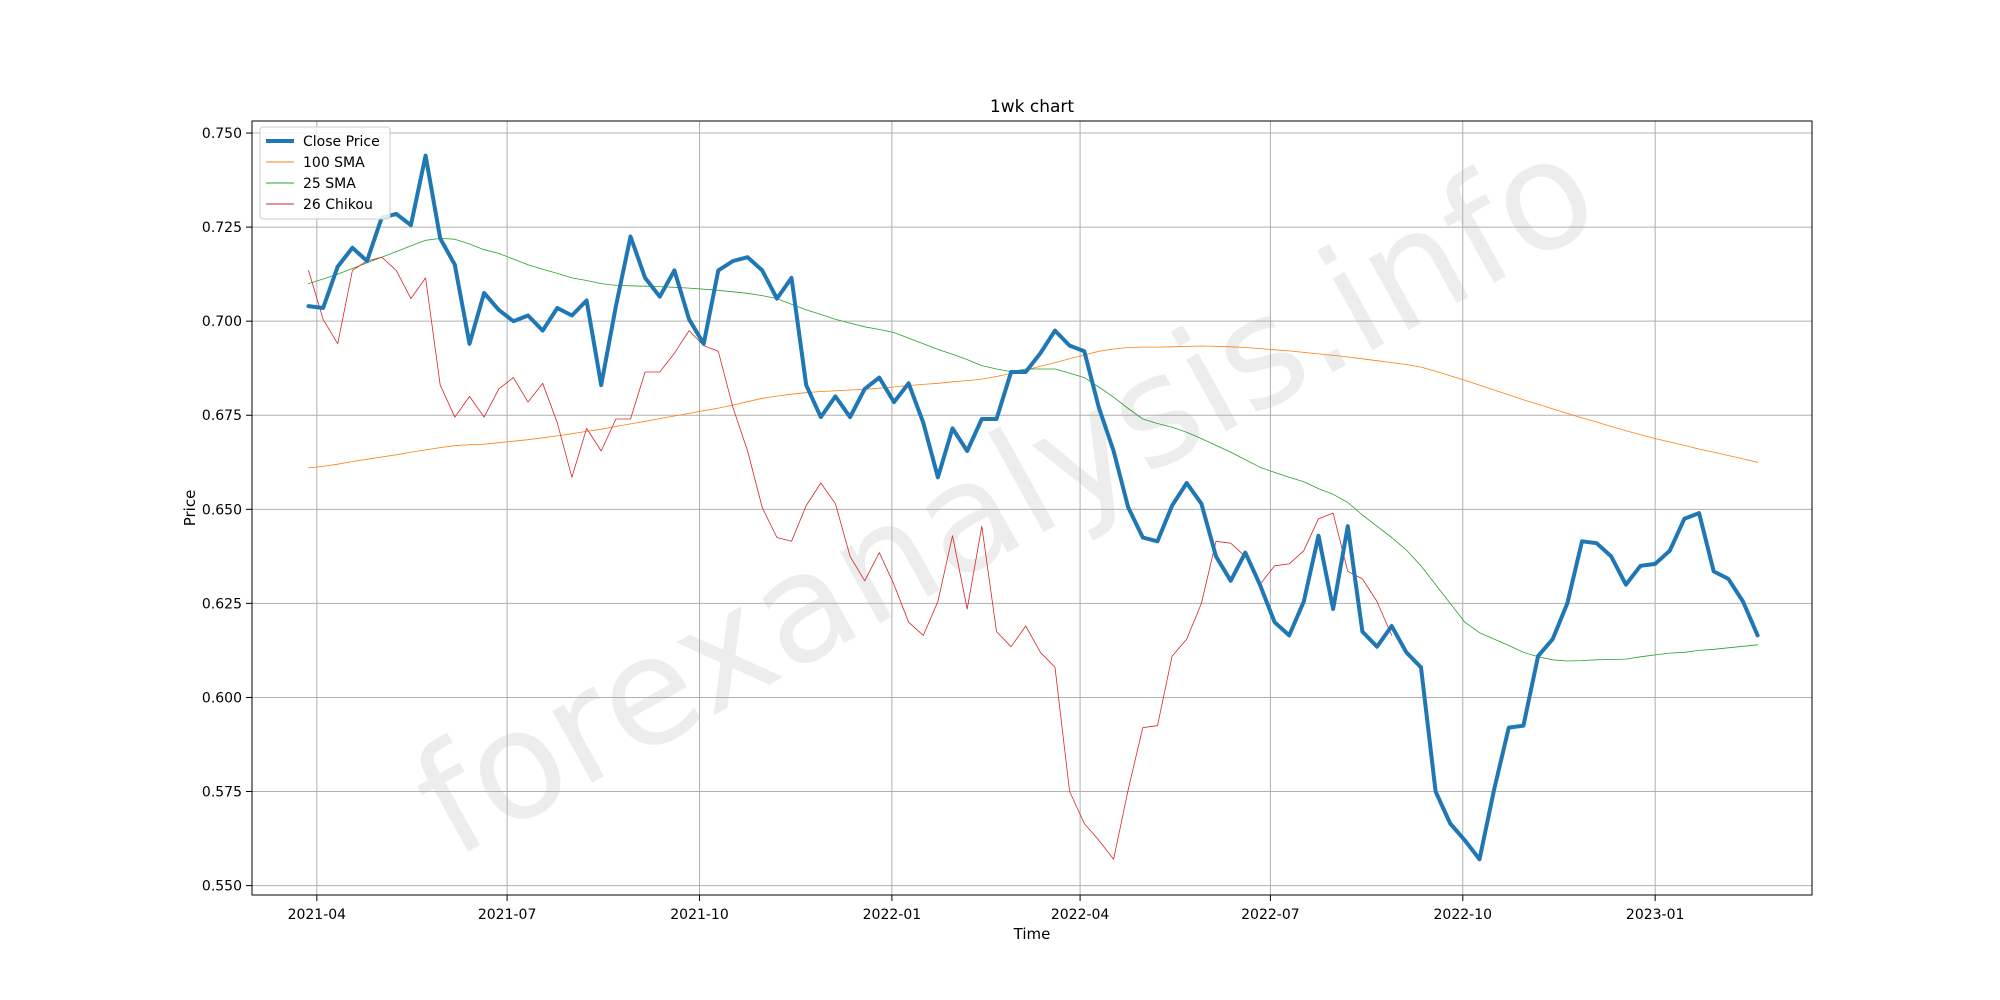 This screenshot has width=2000, height=1000. Describe the element at coordinates (222, 887) in the screenshot. I see `y-tick-label: 0.550` at that location.